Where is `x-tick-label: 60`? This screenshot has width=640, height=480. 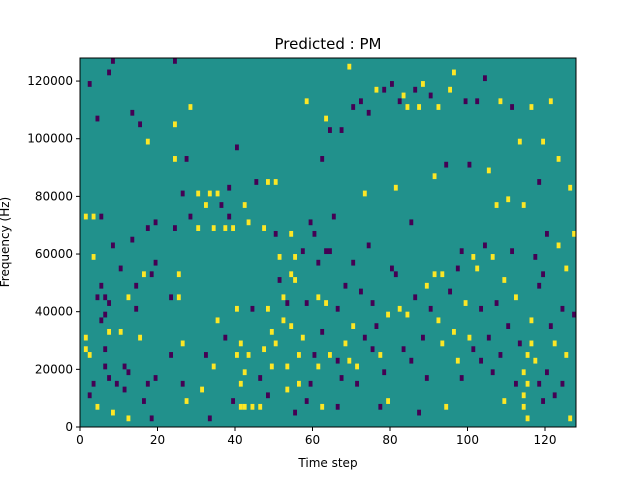
x-tick-label: 60 is located at coordinates (312, 440).